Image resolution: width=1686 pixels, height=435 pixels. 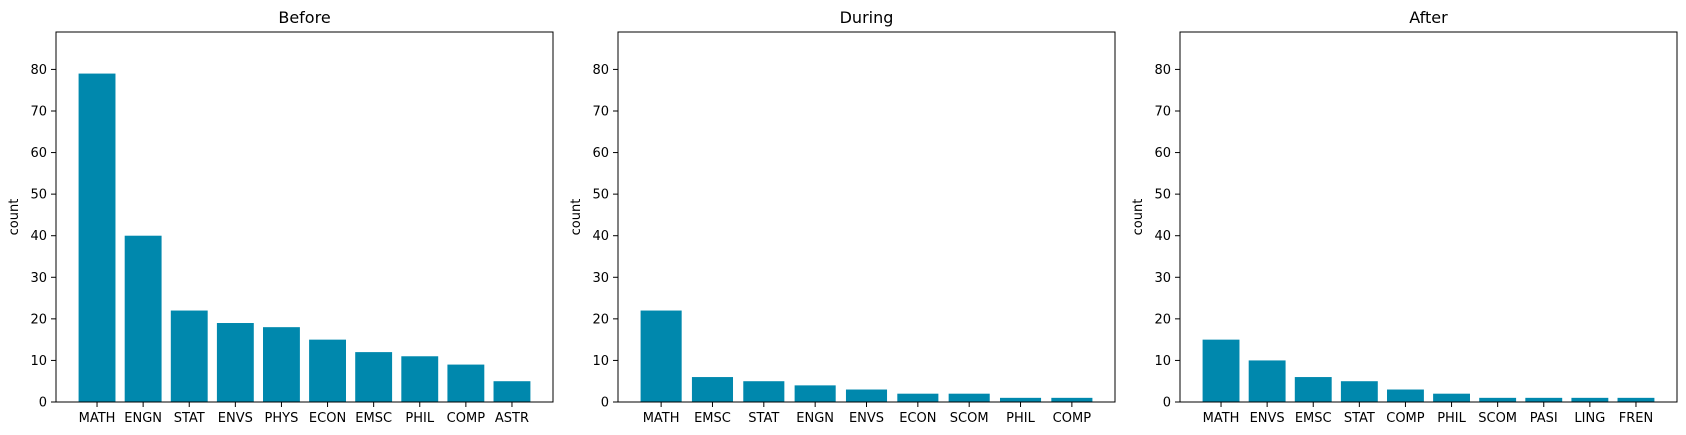 What do you see at coordinates (1636, 399) in the screenshot?
I see `bar-fren` at bounding box center [1636, 399].